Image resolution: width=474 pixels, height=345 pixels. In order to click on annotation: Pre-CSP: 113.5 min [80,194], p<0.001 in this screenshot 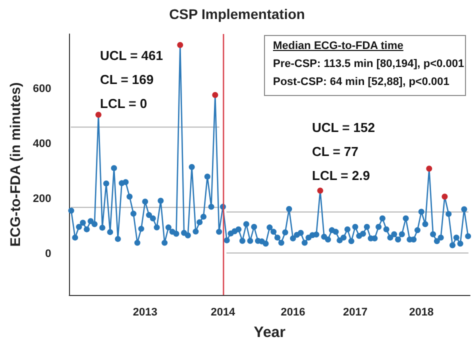, I will do `click(368, 64)`.